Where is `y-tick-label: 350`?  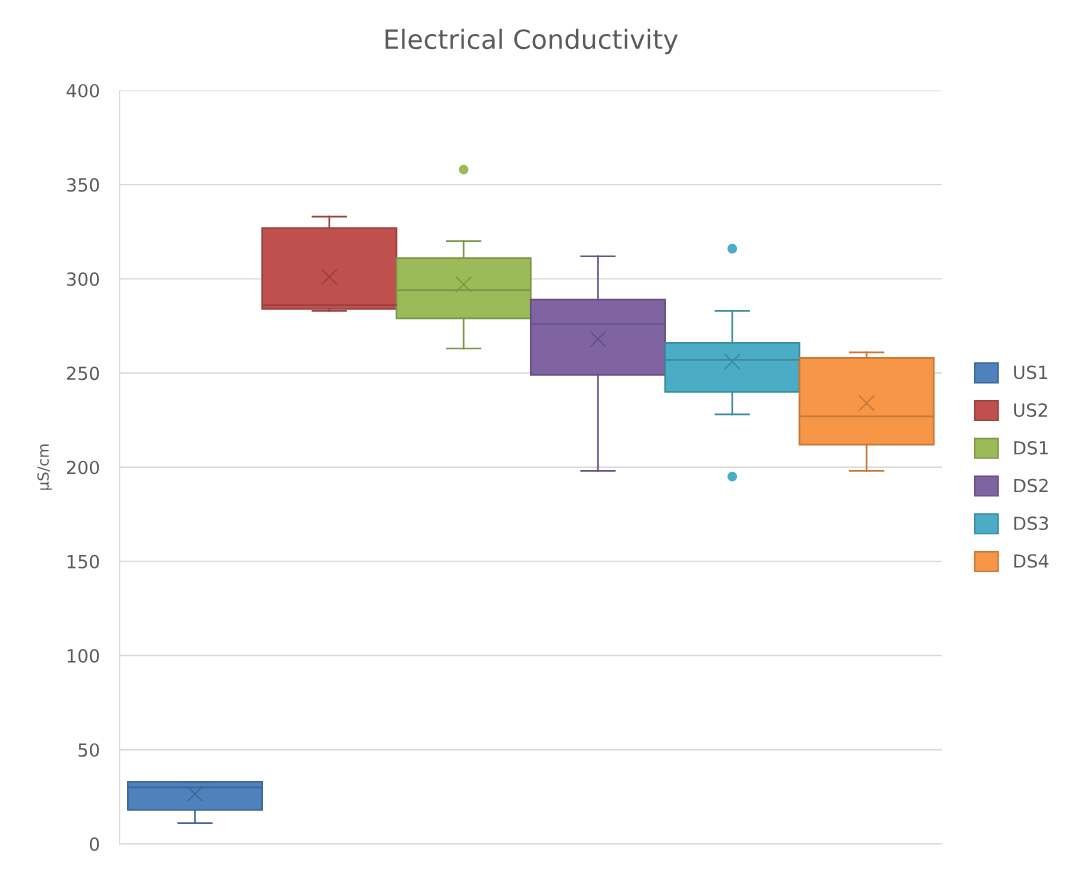
y-tick-label: 350 is located at coordinates (83, 185).